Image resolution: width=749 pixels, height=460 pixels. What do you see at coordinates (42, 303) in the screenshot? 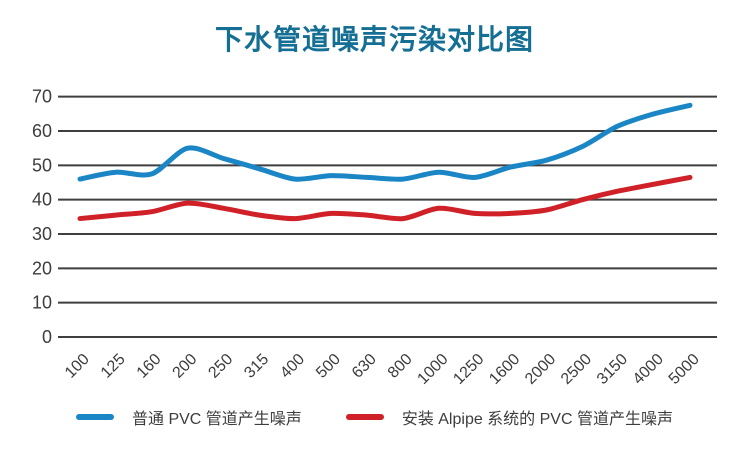
I see `y-axis-tick-label: 10` at bounding box center [42, 303].